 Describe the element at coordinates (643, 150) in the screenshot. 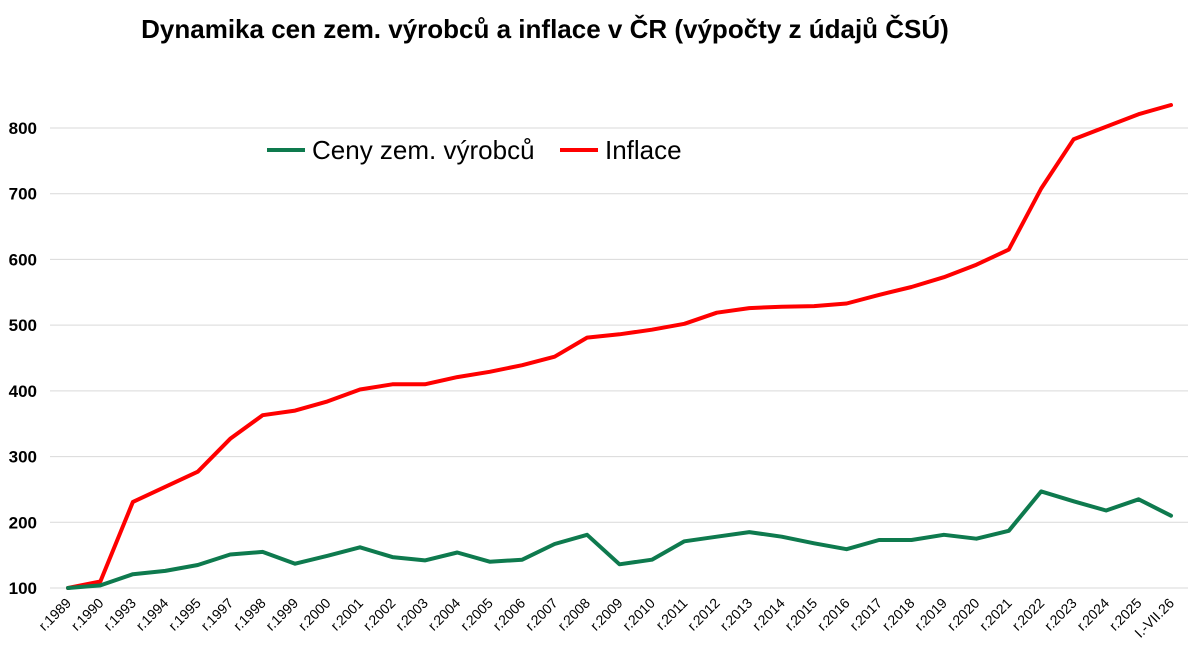

I see `legend-label: Inflace` at that location.